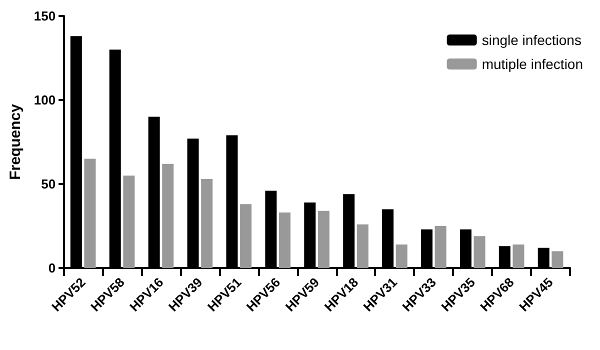  Describe the element at coordinates (15, 141) in the screenshot. I see `y-axis-title: Frequency` at that location.